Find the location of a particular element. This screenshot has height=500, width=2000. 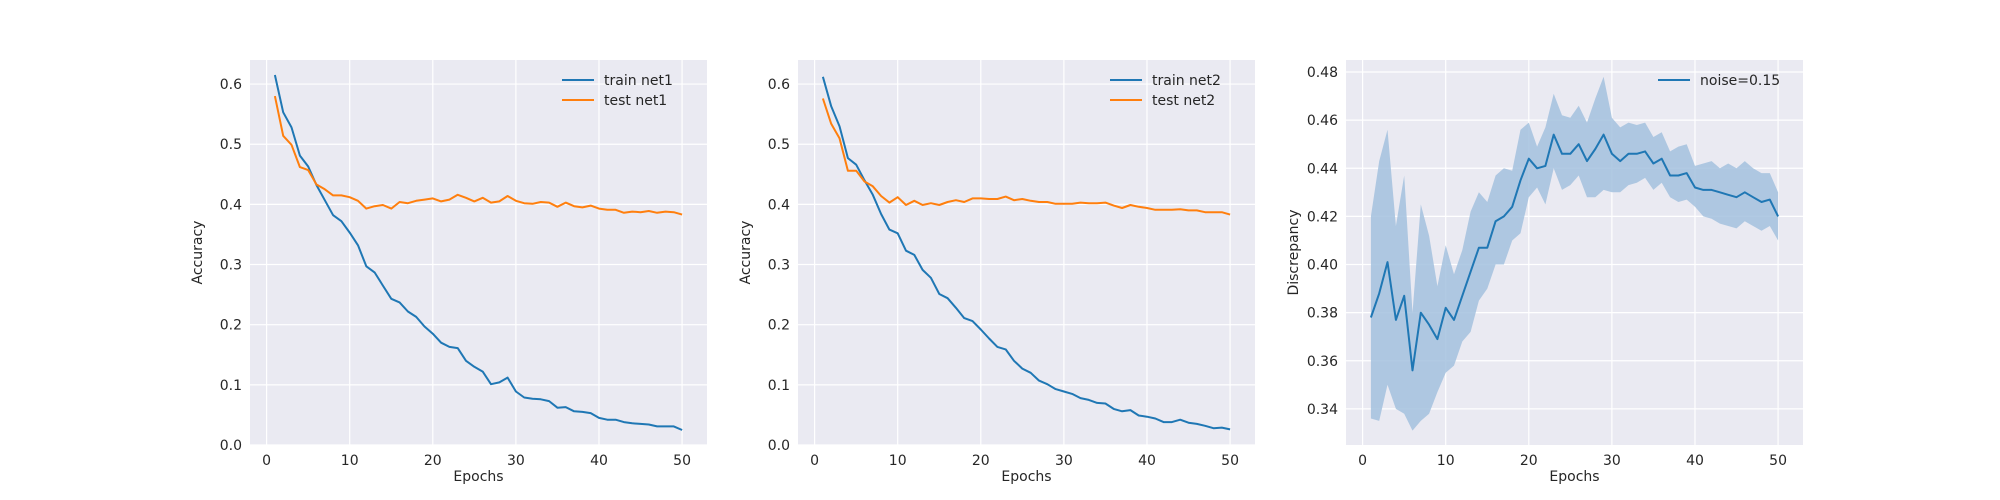

y-tick-label: 0.46 is located at coordinates (1322, 121).